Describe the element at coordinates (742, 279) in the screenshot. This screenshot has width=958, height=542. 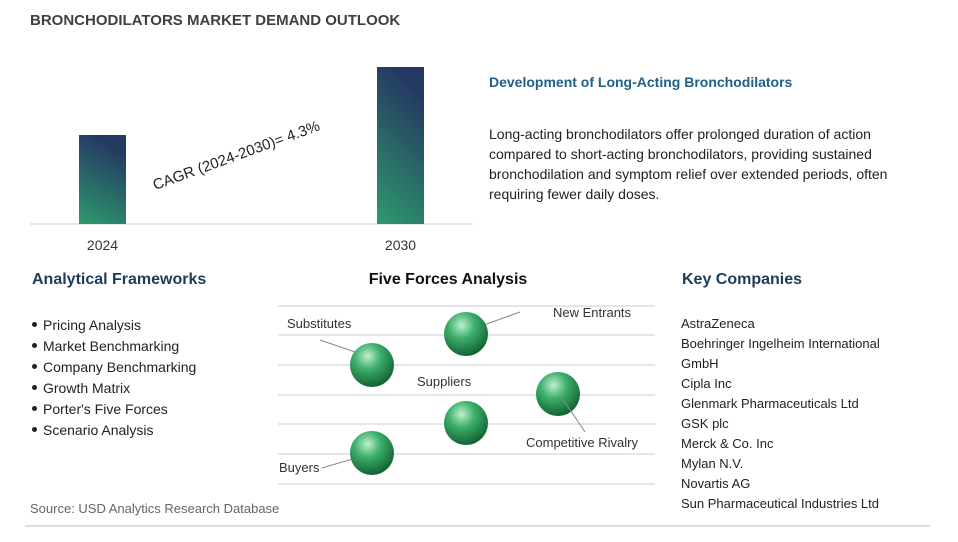
I see `companies-title: Key Companies` at that location.